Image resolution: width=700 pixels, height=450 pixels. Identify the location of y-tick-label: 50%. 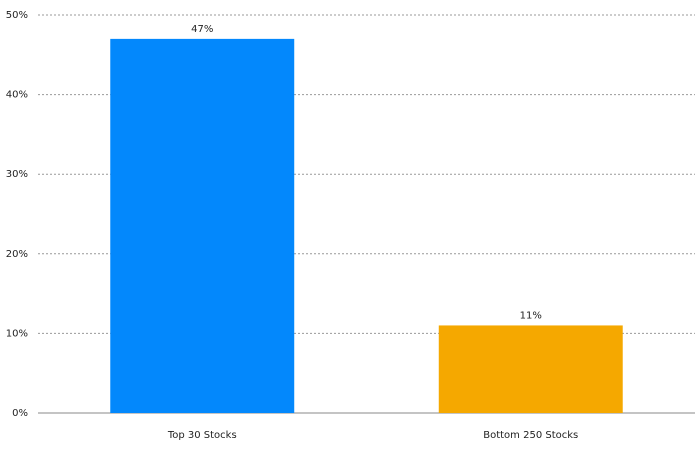
(17, 15).